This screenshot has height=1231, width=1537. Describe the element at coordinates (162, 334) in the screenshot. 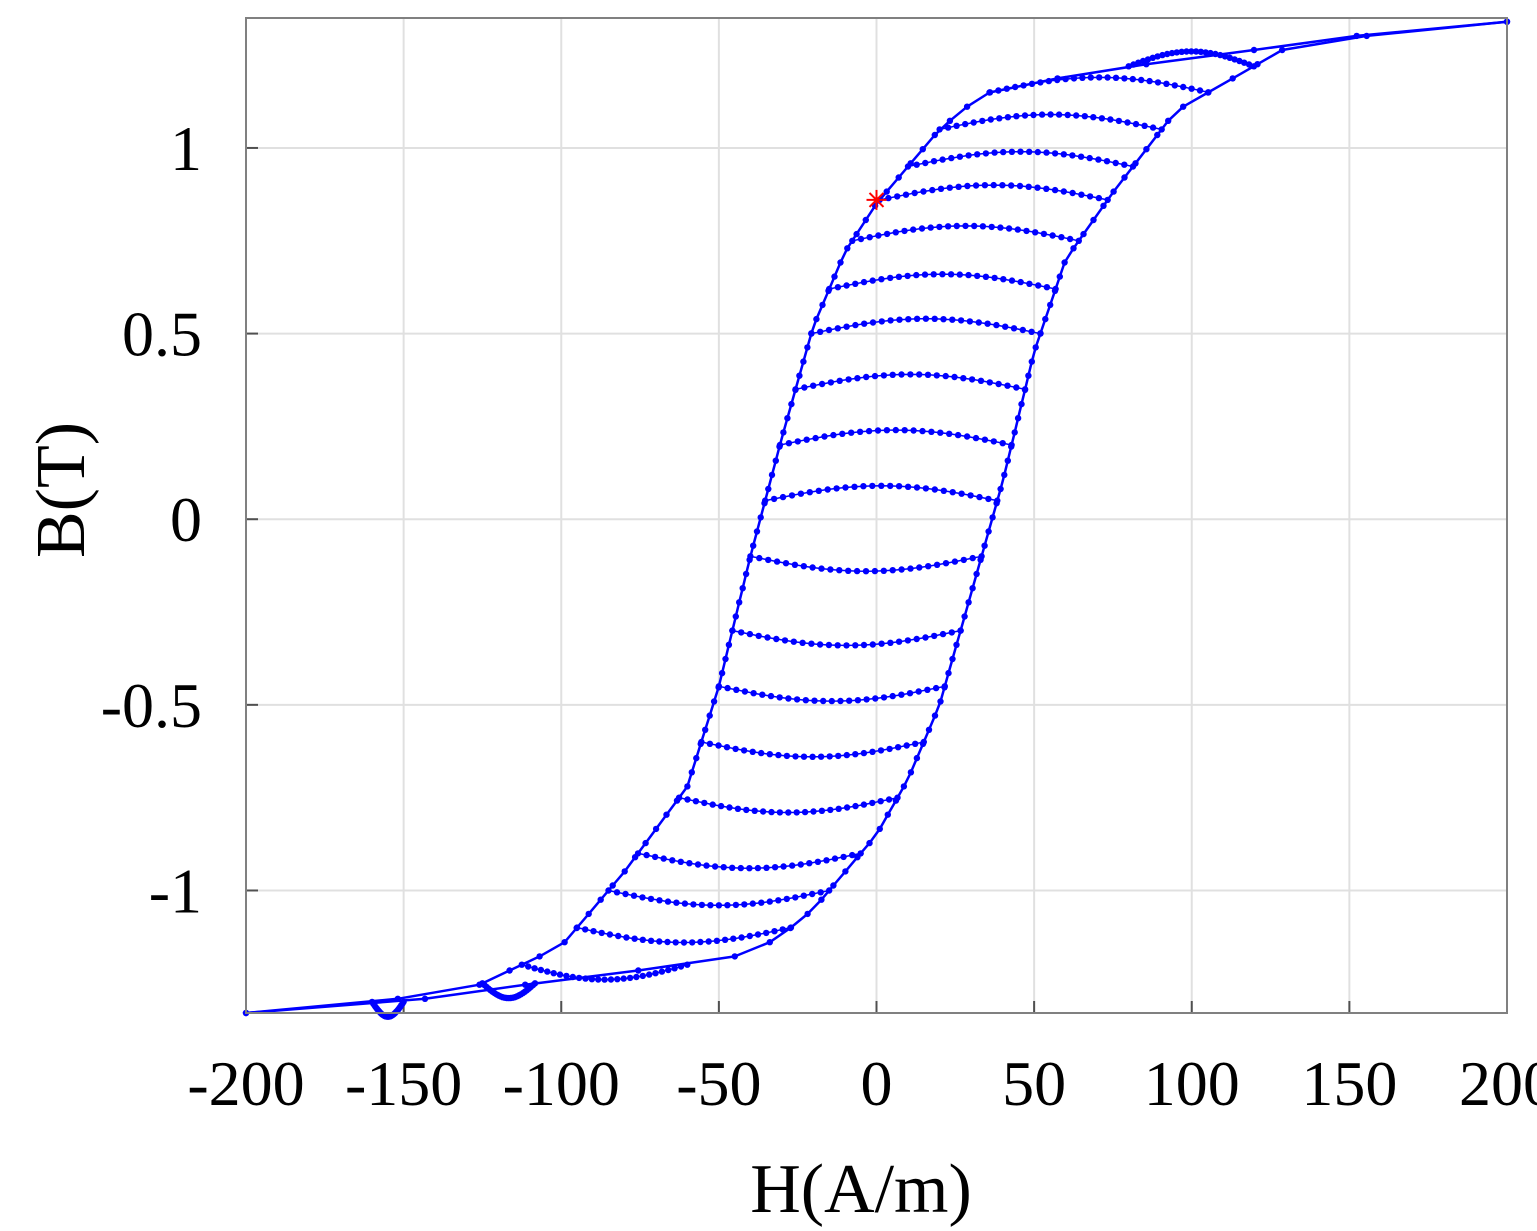

I see `y-tick-label: 0.5` at that location.